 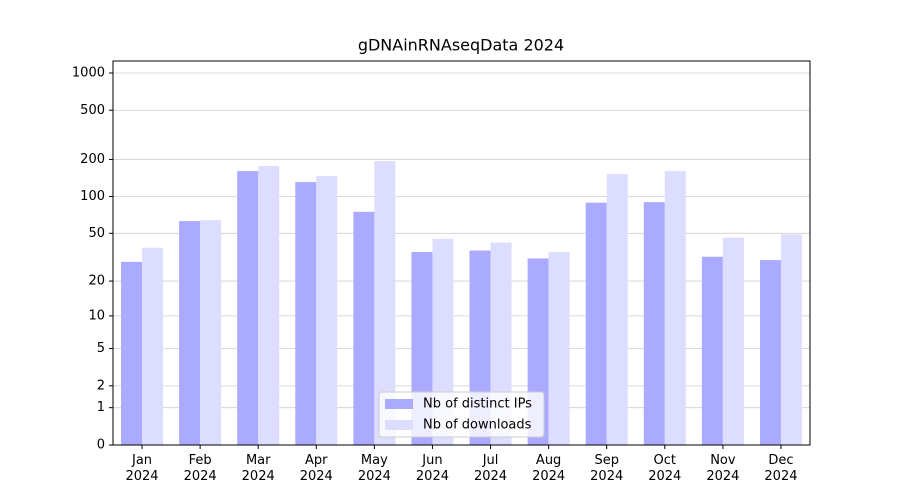 What do you see at coordinates (607, 468) in the screenshot?
I see `x-tick-label: Sep 2024` at bounding box center [607, 468].